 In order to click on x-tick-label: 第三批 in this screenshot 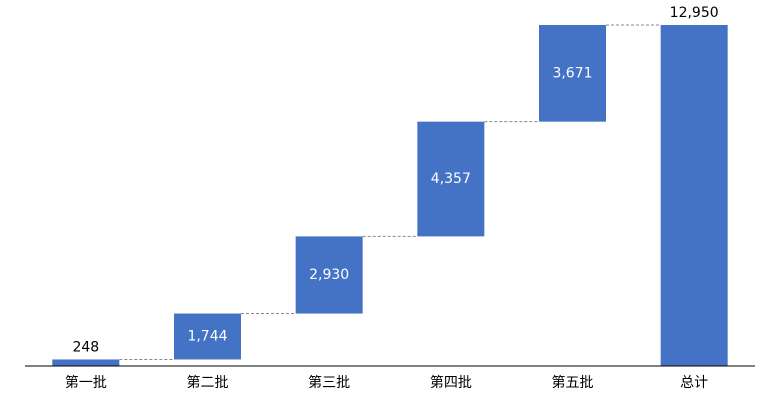, I will do `click(329, 382)`.